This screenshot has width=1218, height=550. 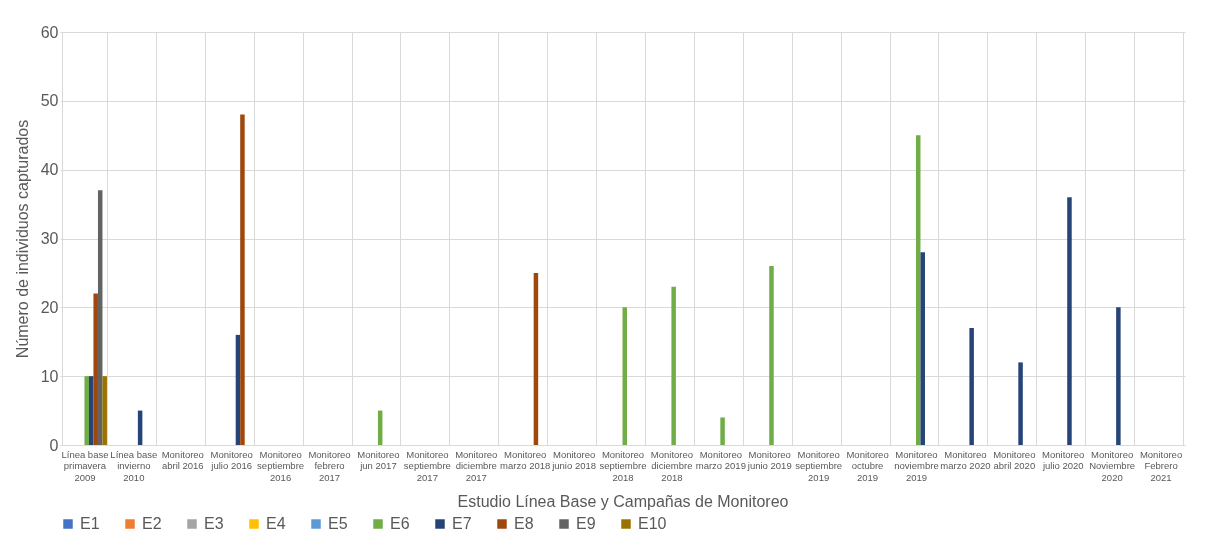 I want to click on x-tick-label: Monitoreo septiembre 2017, so click(x=427, y=465).